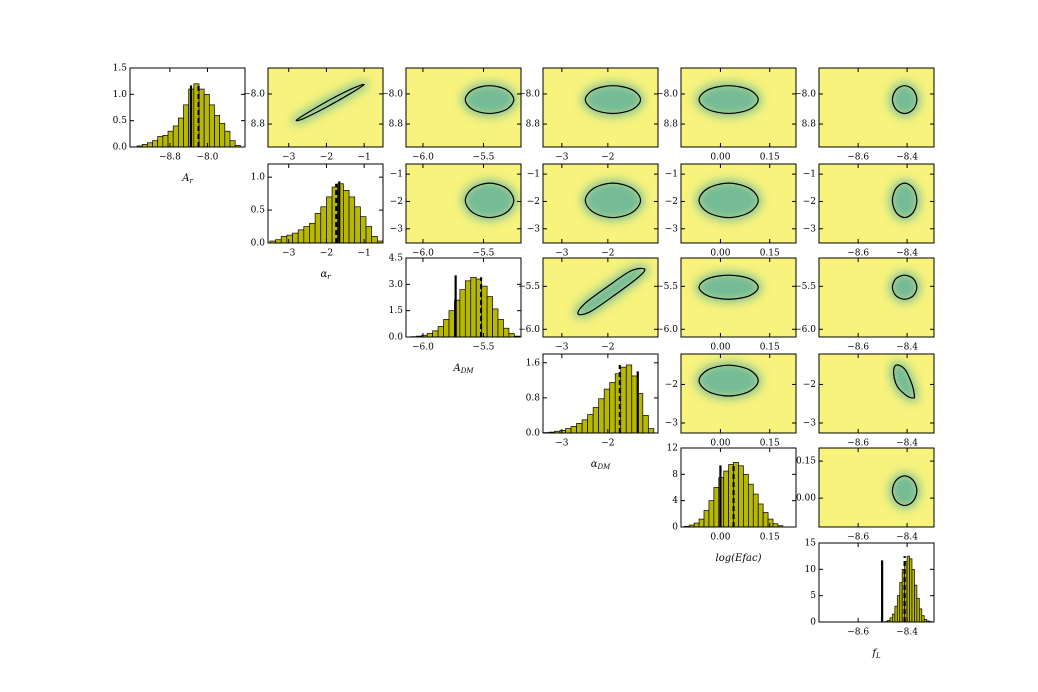 This screenshot has width=1038, height=692. I want to click on x-axis-label-main: α, so click(594, 464).